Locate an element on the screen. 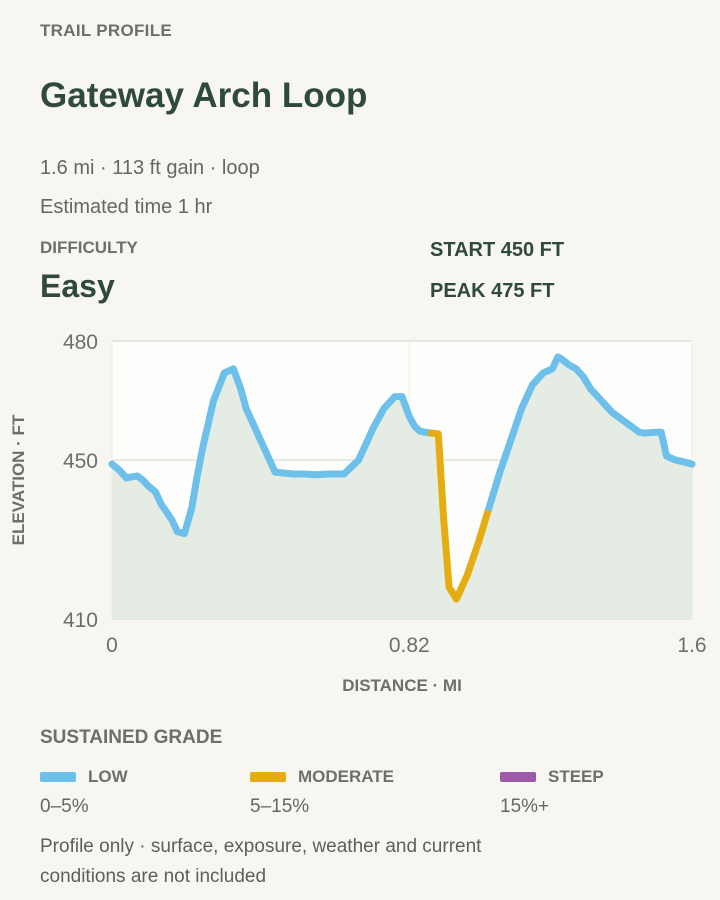  legend-range-low: 0–5% is located at coordinates (64, 806).